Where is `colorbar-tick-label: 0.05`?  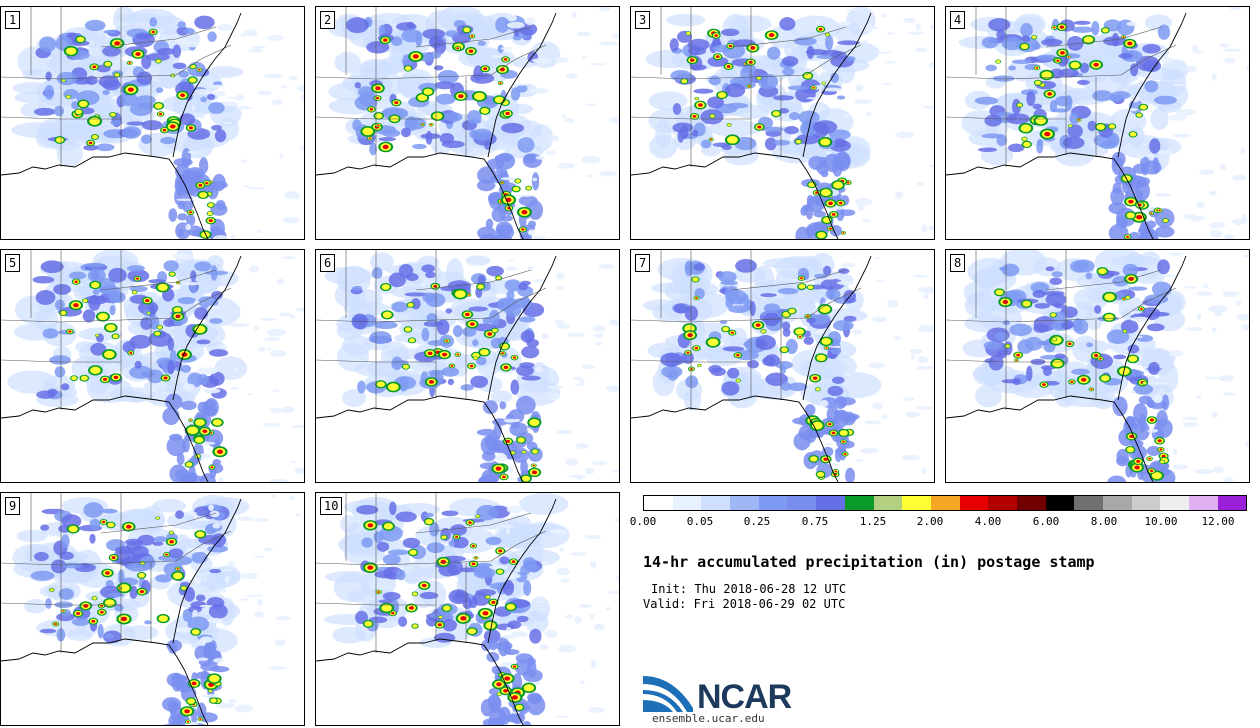
colorbar-tick-label: 0.05 is located at coordinates (700, 521).